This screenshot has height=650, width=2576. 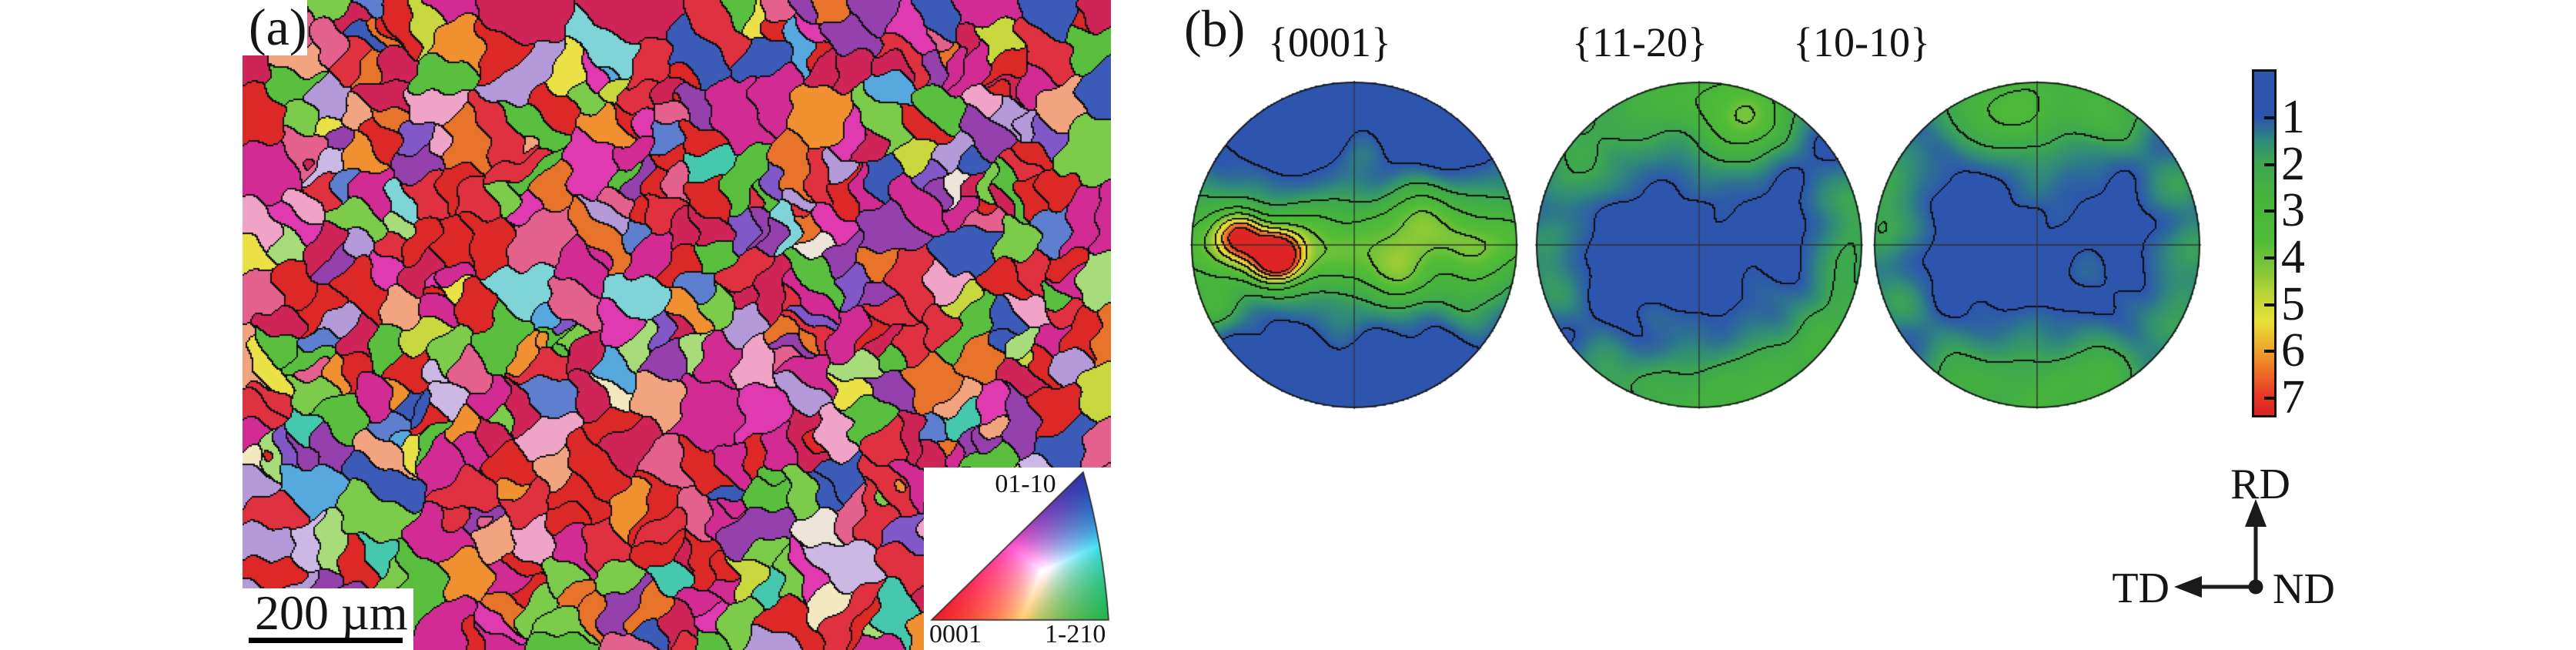 I want to click on ipf-color-key-triangle, so click(x=1018, y=559).